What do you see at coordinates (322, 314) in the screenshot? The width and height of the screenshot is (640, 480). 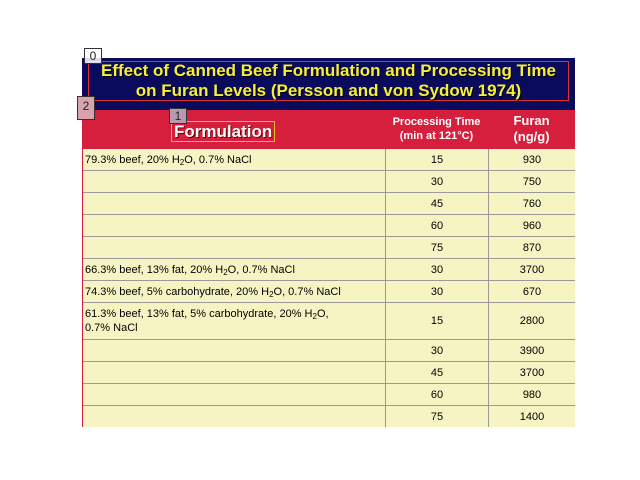 I see `formulation-text: O,` at bounding box center [322, 314].